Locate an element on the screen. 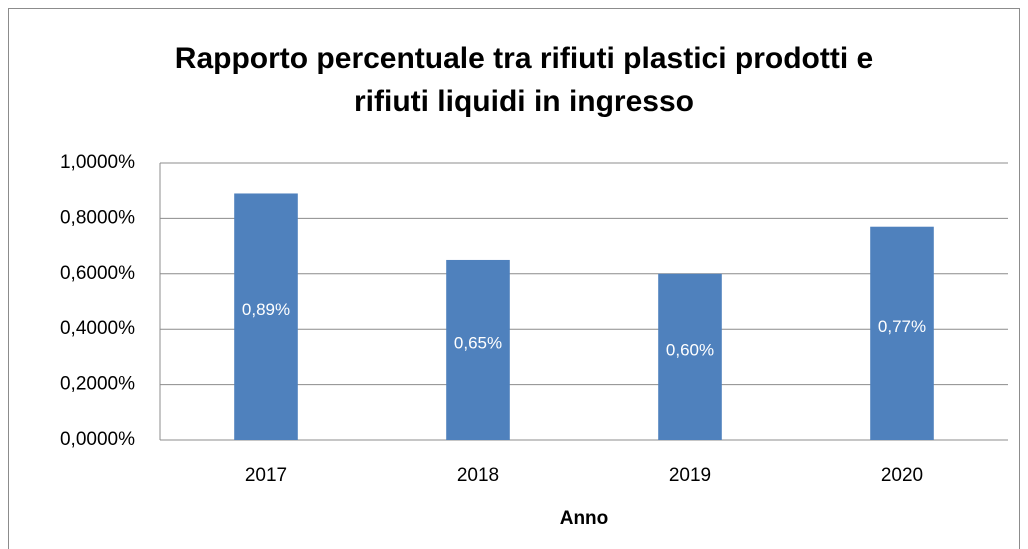 Image resolution: width=1028 pixels, height=549 pixels. x-tick-label: 2017 is located at coordinates (266, 475).